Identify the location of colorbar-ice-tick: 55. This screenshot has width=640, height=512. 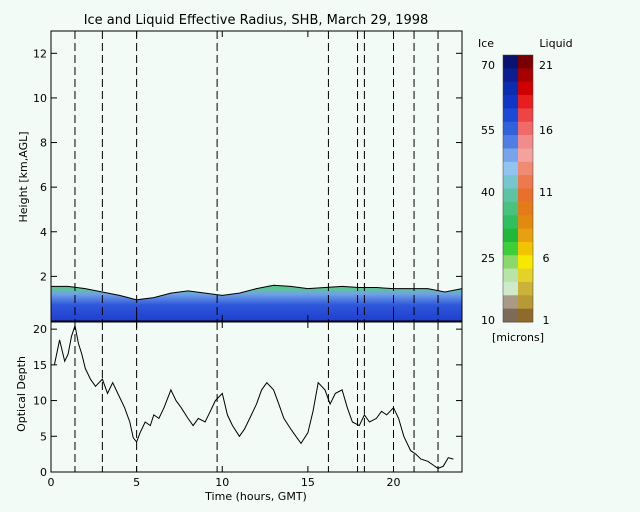
(488, 130).